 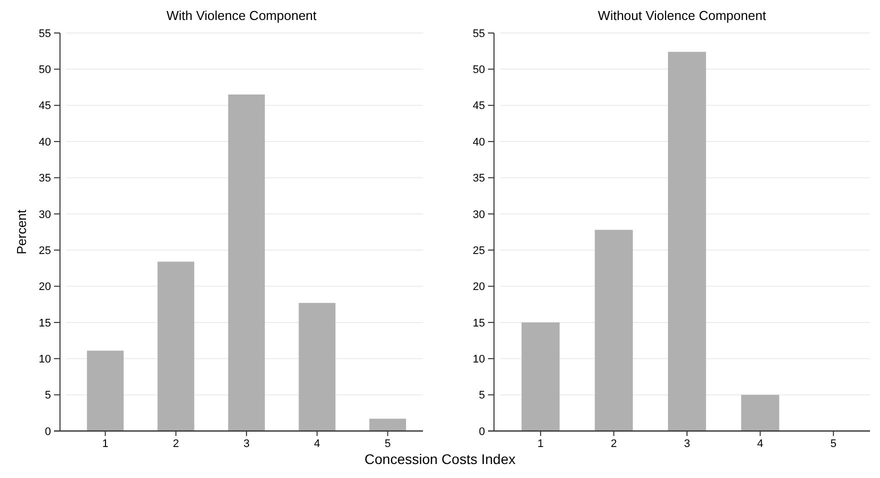 I want to click on chart-title: With Violence Component, so click(x=241, y=15).